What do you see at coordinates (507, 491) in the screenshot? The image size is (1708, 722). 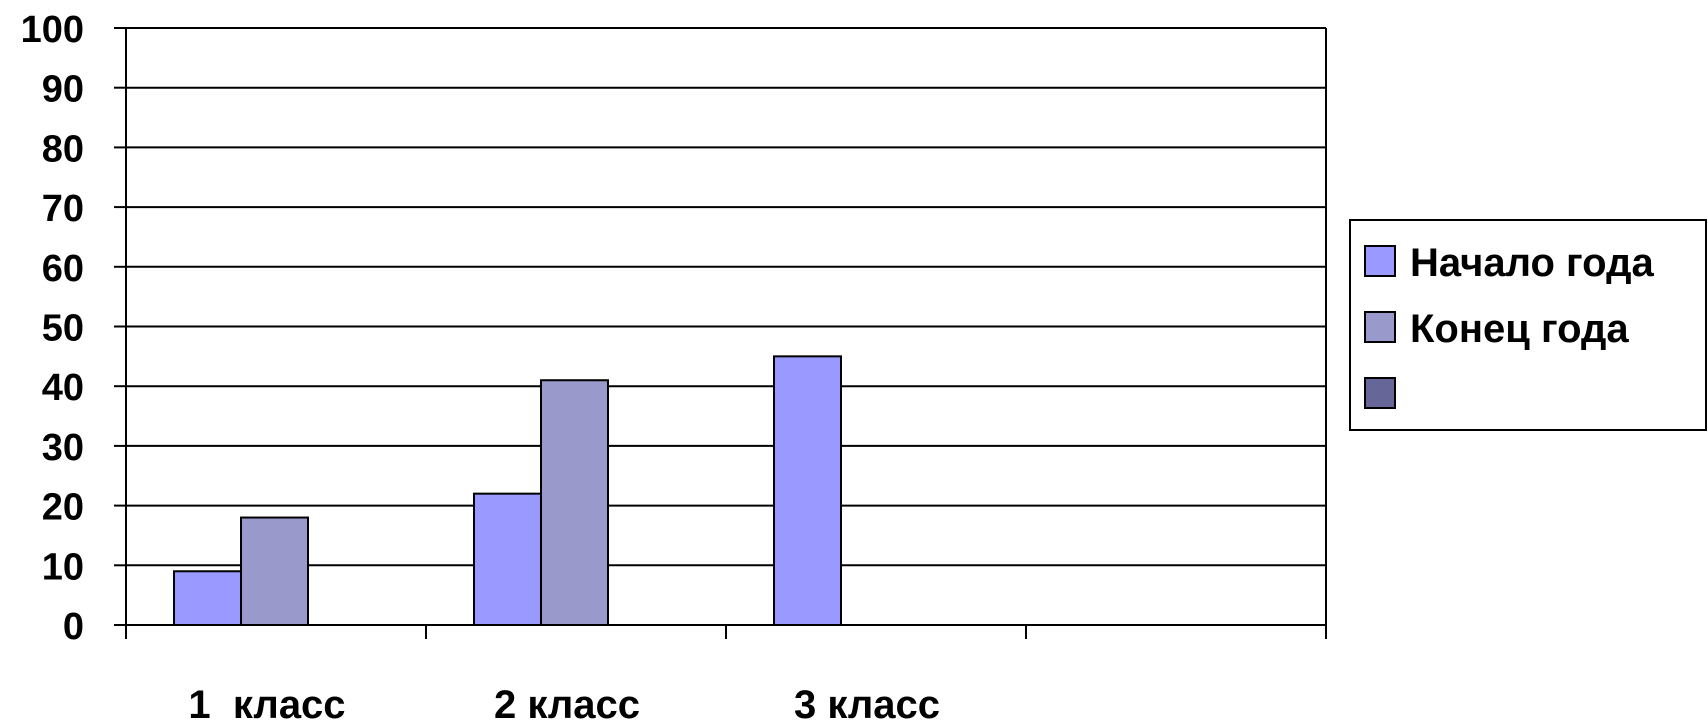 I see `bars` at bounding box center [507, 491].